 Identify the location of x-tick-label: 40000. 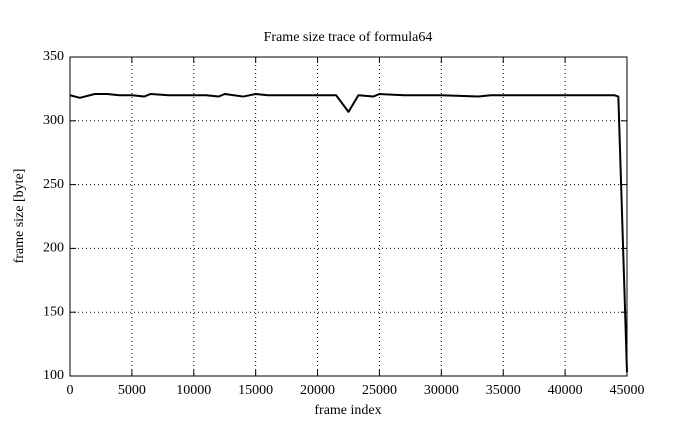
(565, 390).